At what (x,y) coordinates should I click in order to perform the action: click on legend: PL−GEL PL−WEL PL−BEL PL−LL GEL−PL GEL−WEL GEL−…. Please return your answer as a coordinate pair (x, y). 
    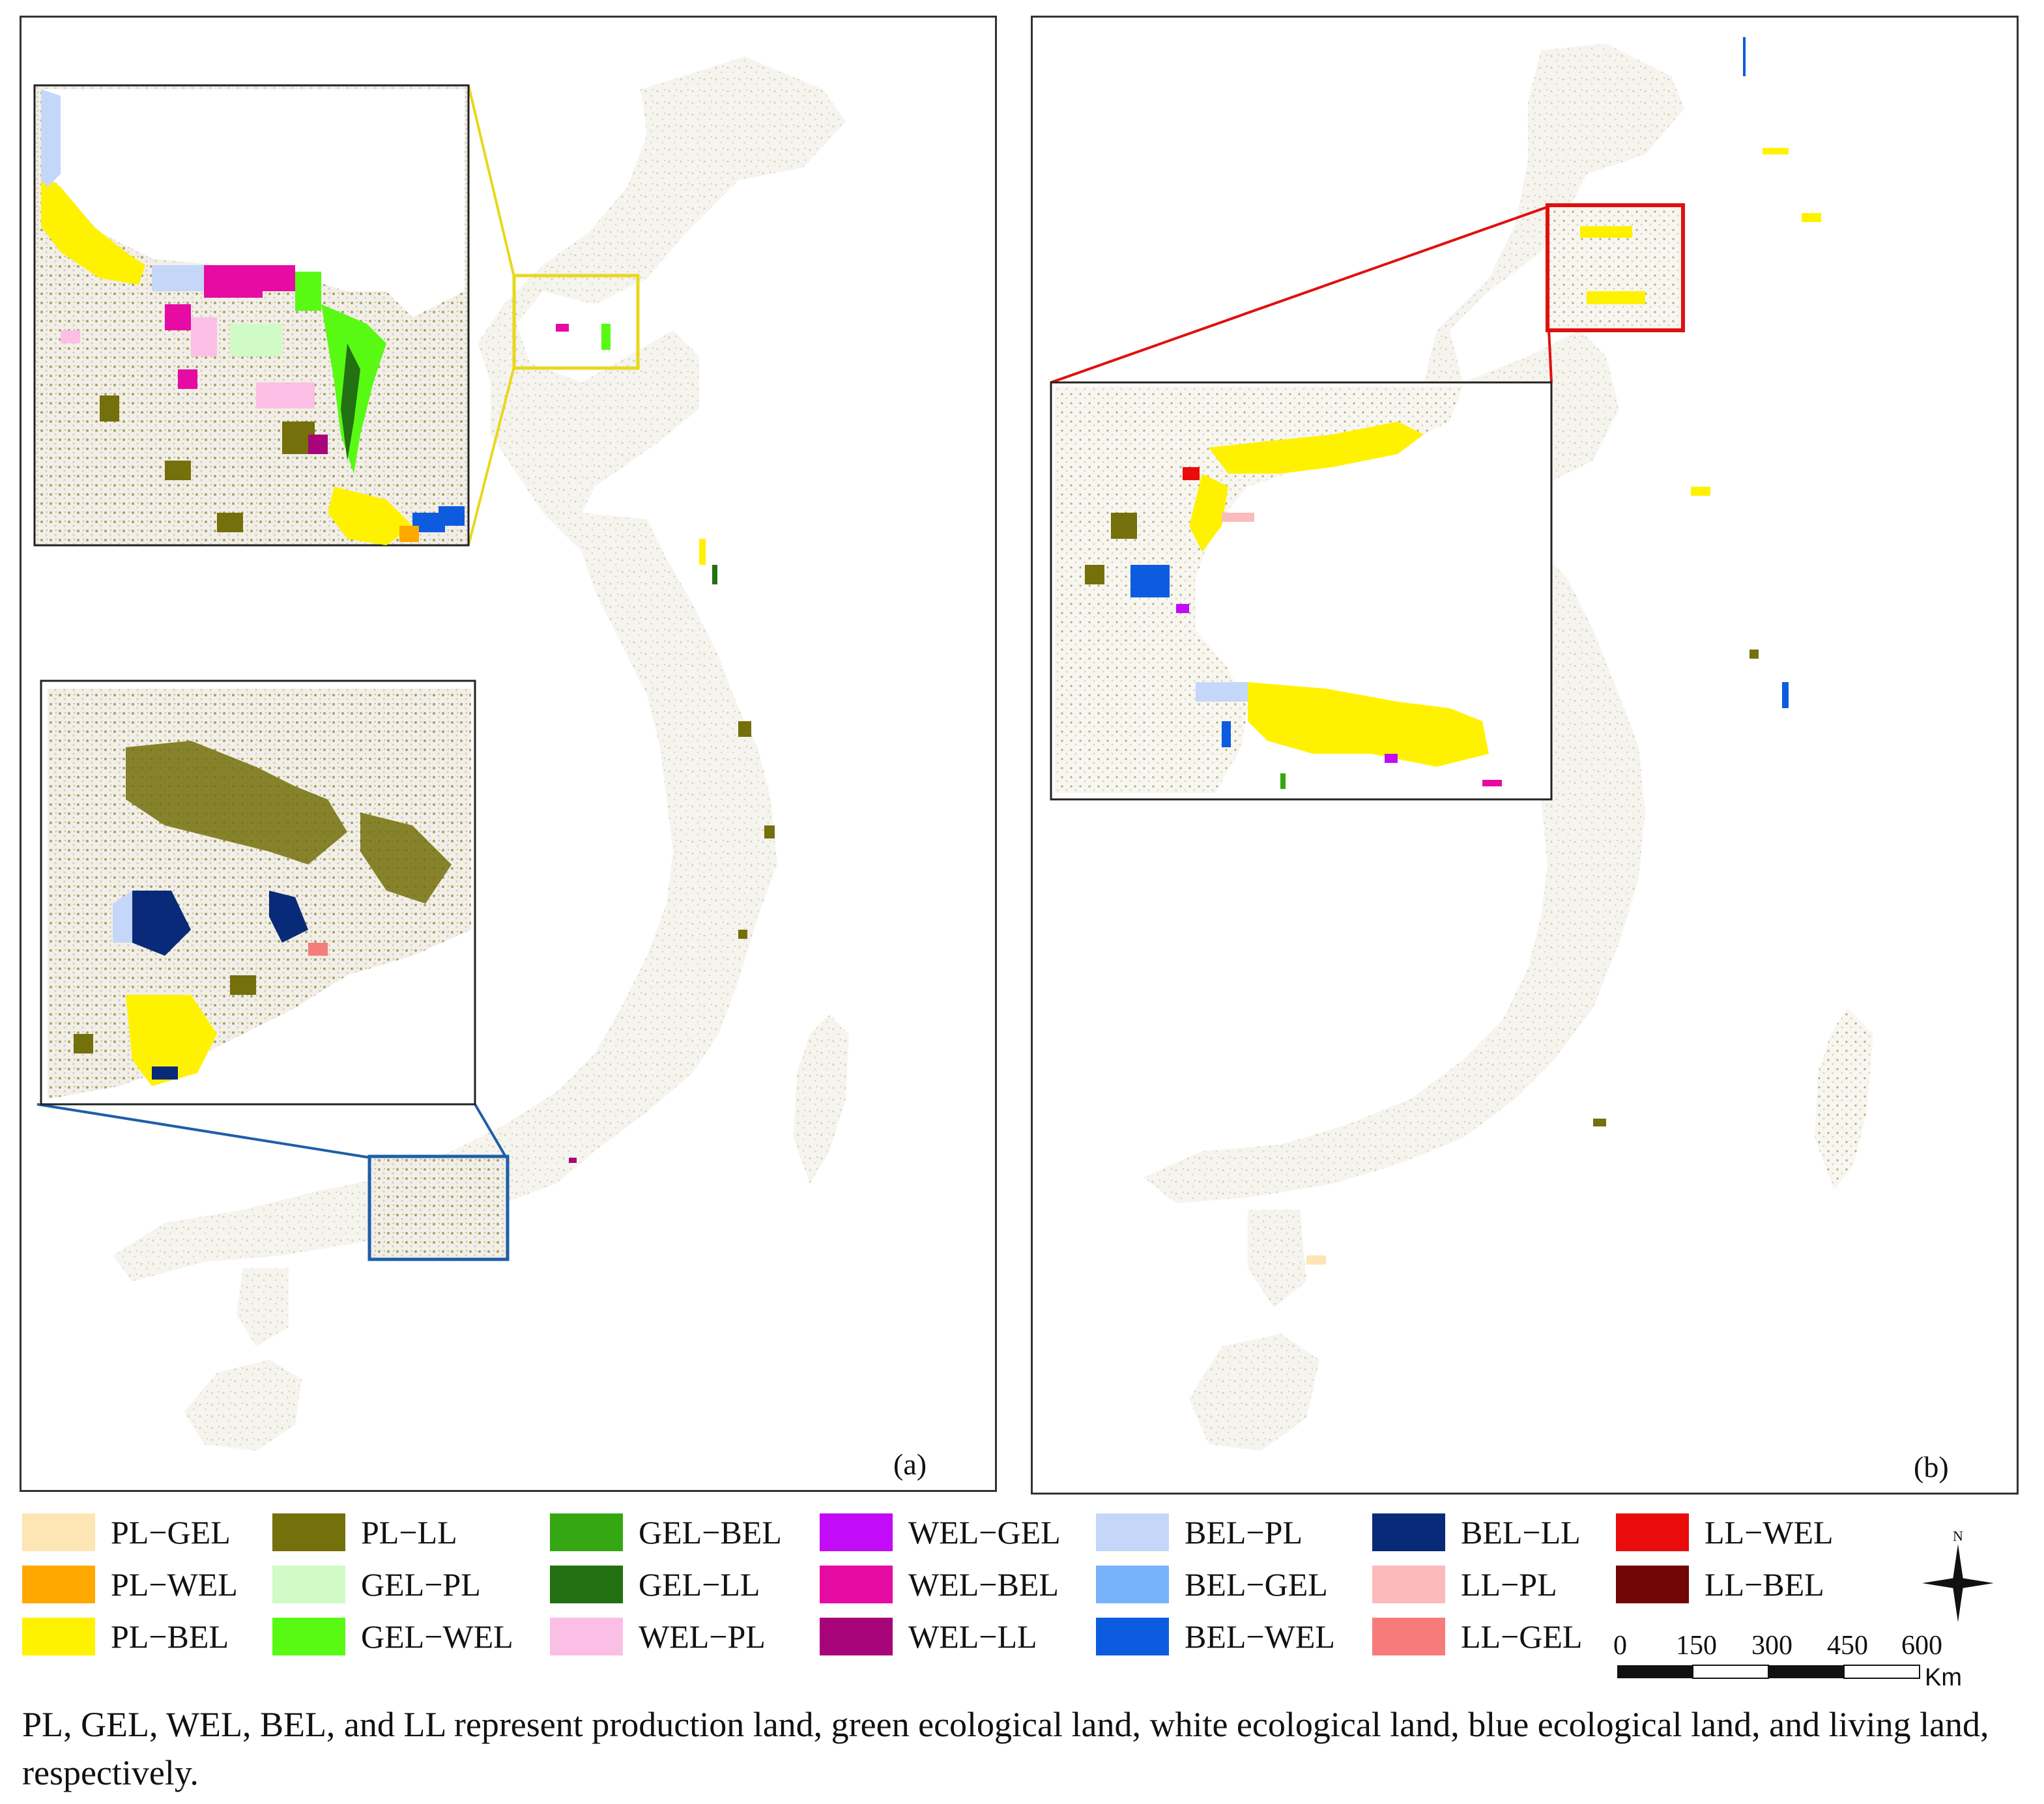
    Looking at the image, I should click on (954, 1591).